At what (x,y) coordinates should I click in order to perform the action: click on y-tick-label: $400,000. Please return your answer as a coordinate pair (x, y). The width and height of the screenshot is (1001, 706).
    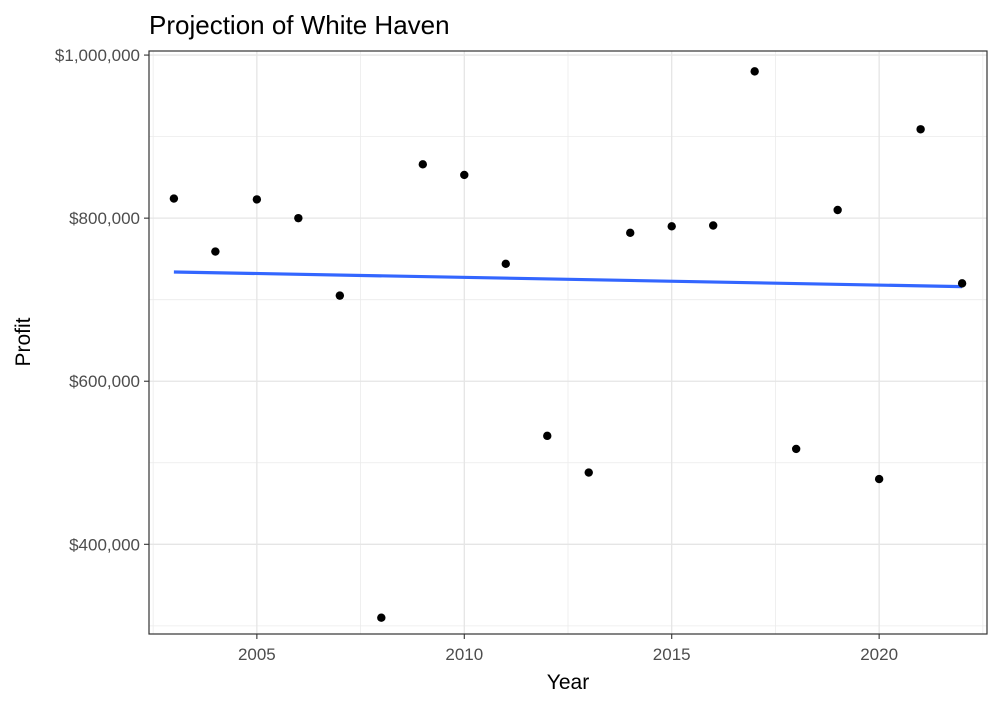
    Looking at the image, I should click on (104, 544).